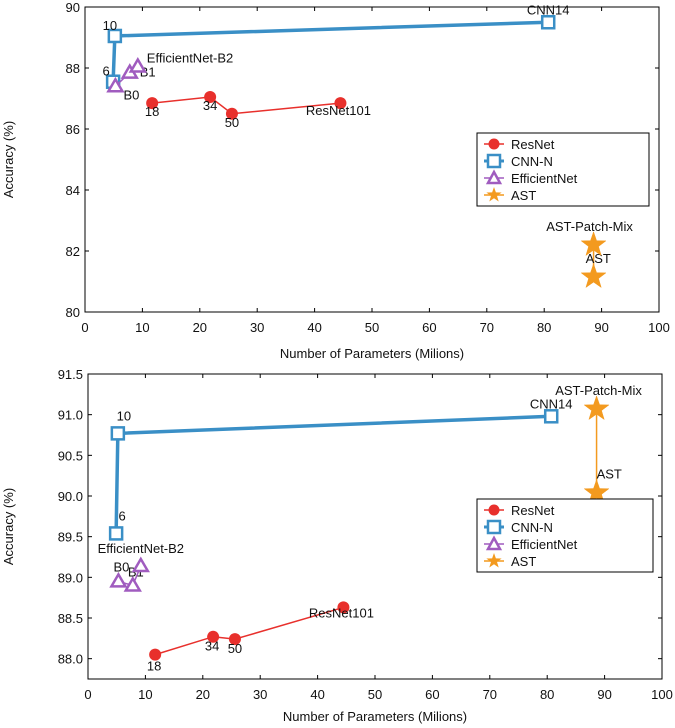  Describe the element at coordinates (70, 577) in the screenshot. I see `y-tick-label: 89.0` at that location.